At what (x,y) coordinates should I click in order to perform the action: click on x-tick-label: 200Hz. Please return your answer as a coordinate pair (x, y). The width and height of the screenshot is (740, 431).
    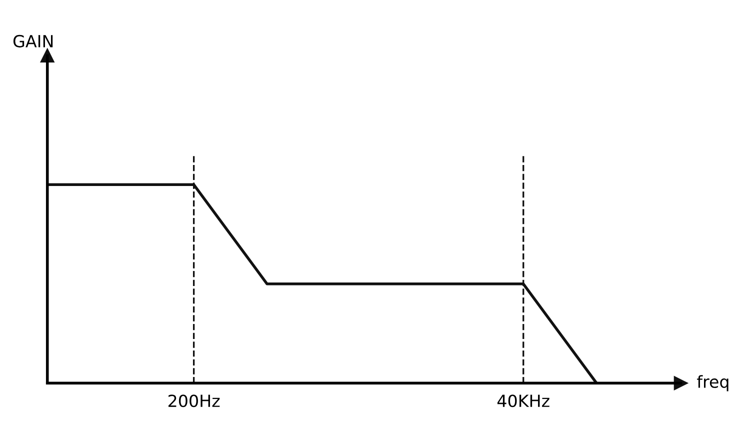
    Looking at the image, I should click on (194, 401).